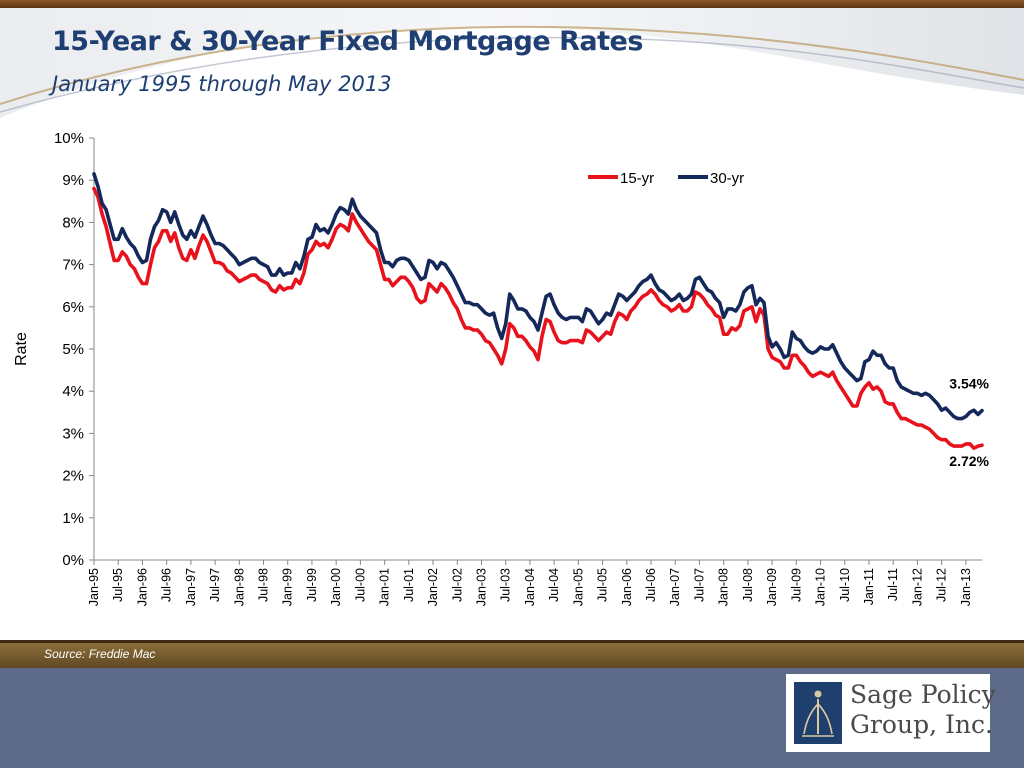 The image size is (1024, 768). Describe the element at coordinates (699, 585) in the screenshot. I see `x-tick-label: Jul-07` at that location.